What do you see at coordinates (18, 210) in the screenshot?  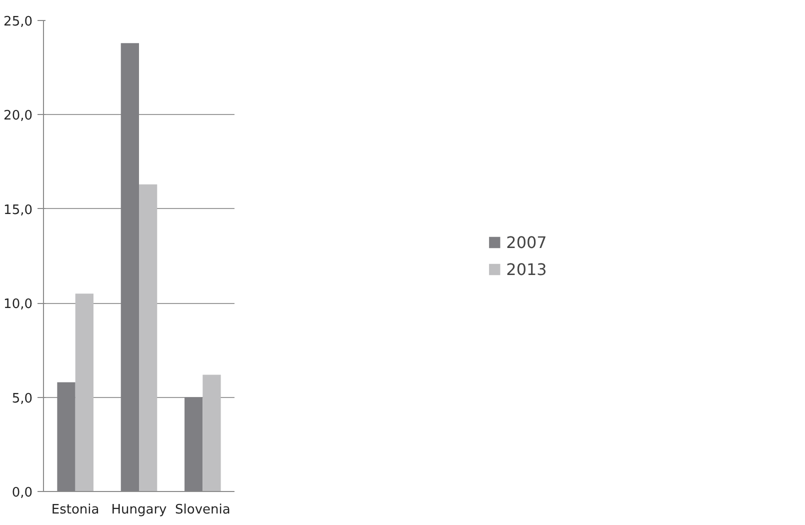 I see `y-tick-label: 15,0` at bounding box center [18, 210].